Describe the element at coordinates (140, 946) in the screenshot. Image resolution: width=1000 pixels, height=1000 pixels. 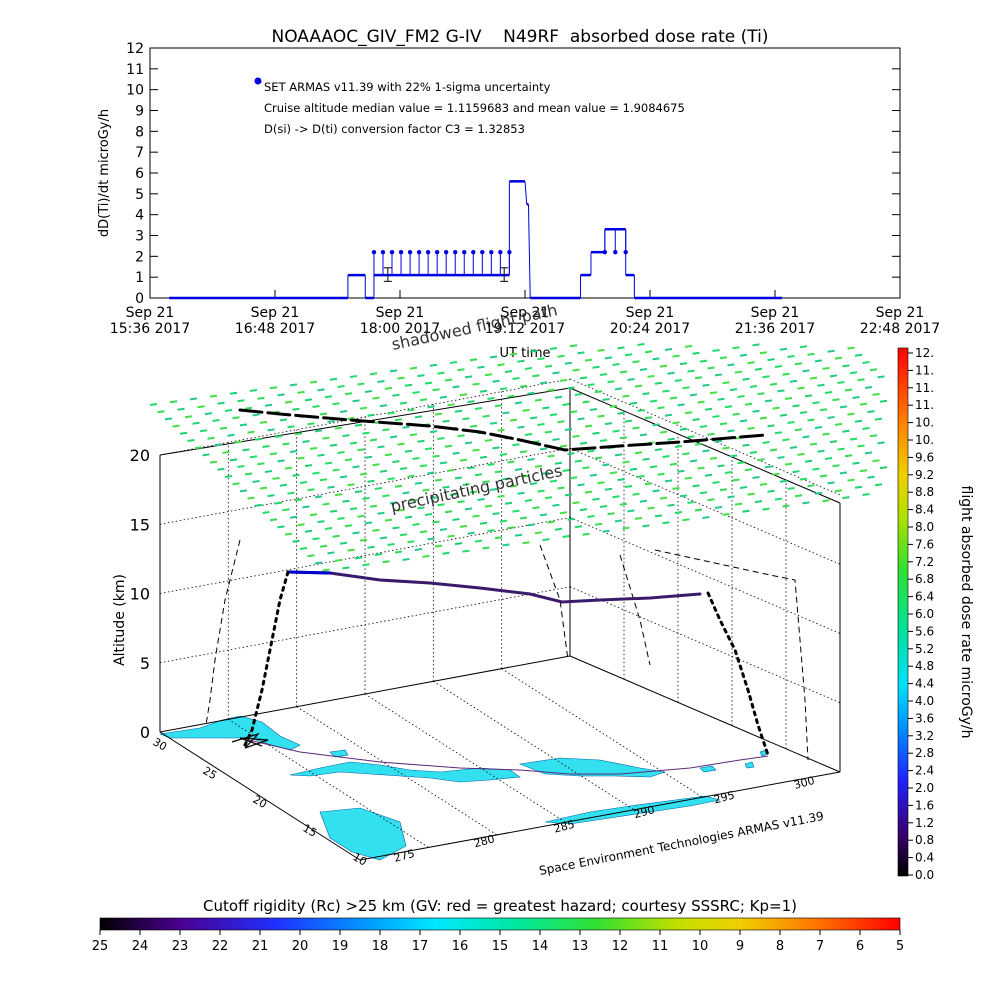
I see `rigidity-colorbar-tick-label: 24` at that location.